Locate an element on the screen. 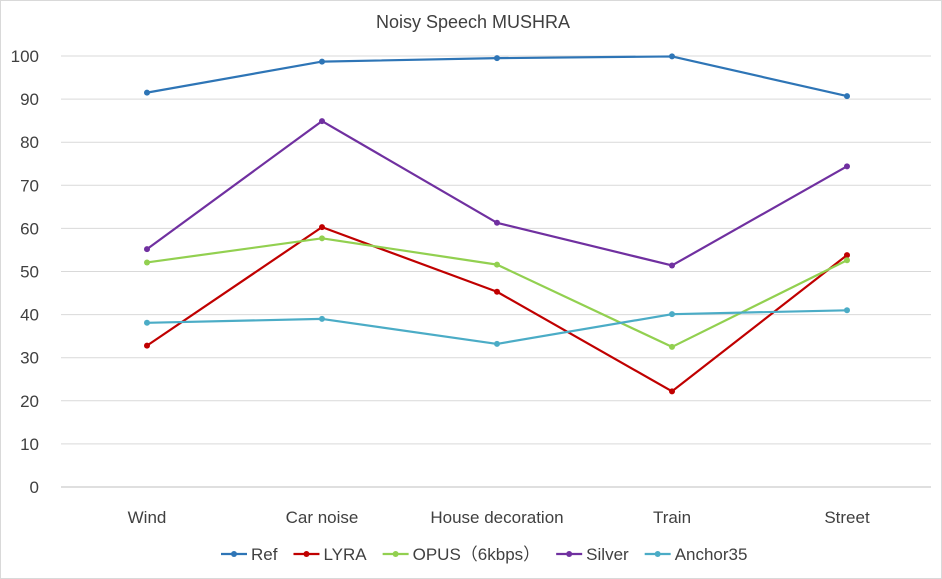  x-tick-label: Street is located at coordinates (847, 517).